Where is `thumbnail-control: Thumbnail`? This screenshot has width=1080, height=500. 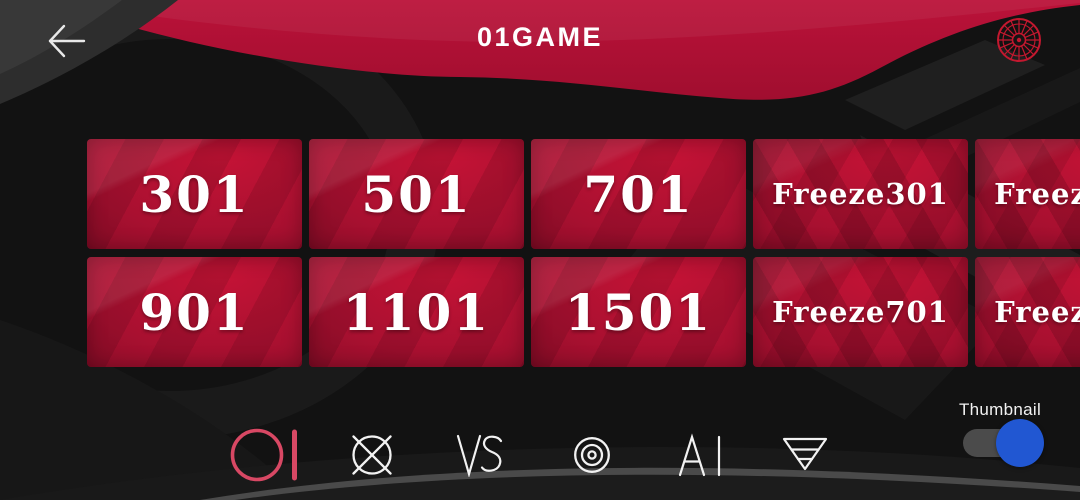 thumbnail-control: Thumbnail is located at coordinates (1000, 433).